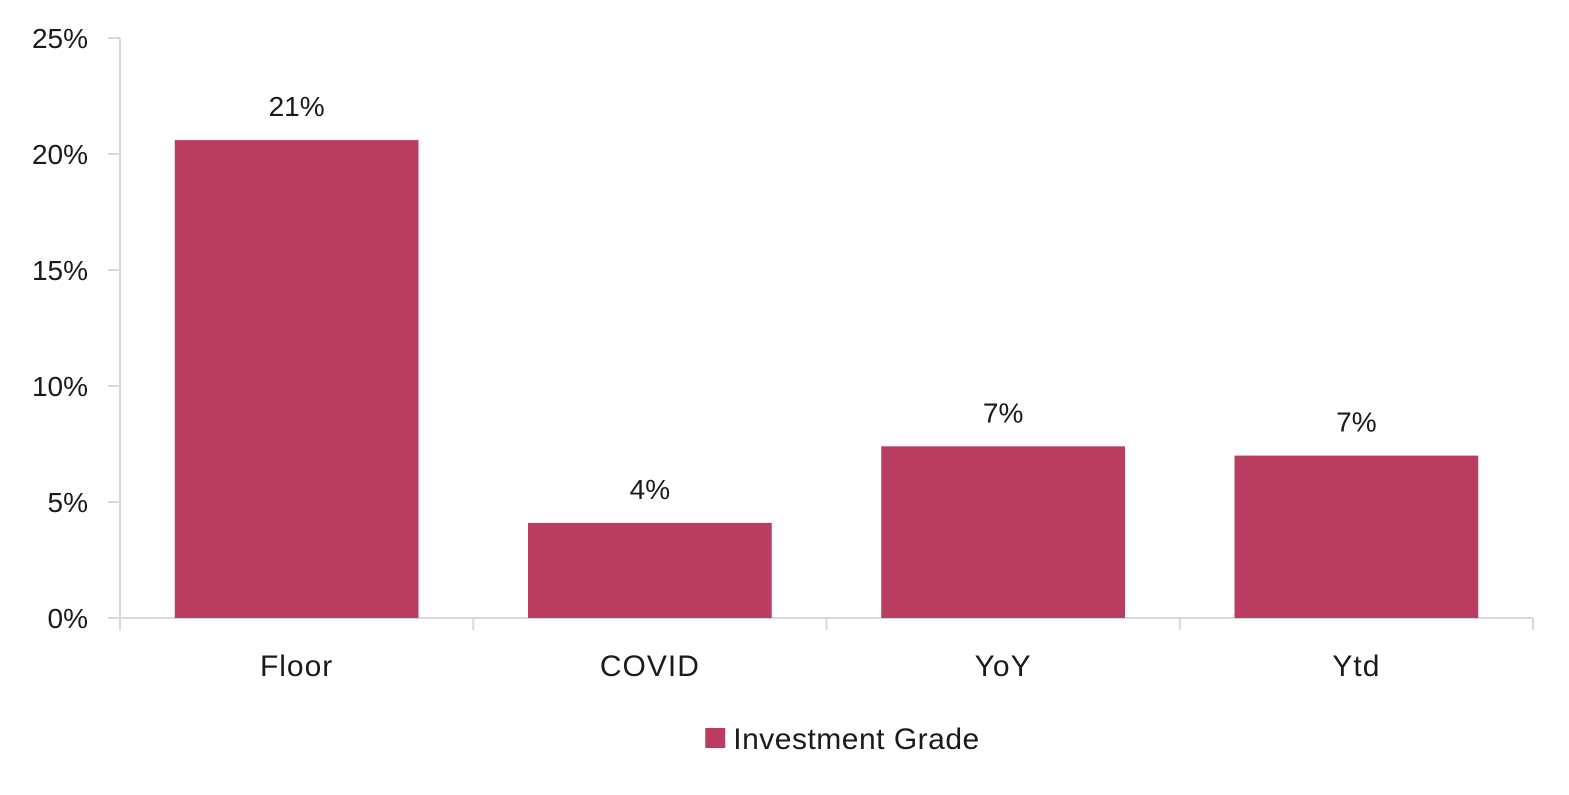 The width and height of the screenshot is (1569, 795). I want to click on legend-label: Investment Grade, so click(856, 739).